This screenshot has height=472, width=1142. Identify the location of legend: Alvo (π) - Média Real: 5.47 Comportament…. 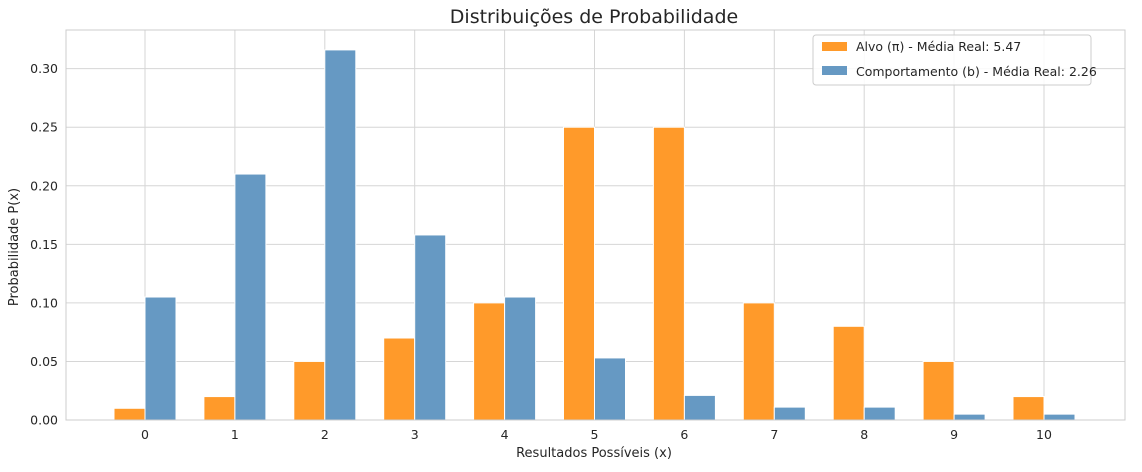
(954, 60).